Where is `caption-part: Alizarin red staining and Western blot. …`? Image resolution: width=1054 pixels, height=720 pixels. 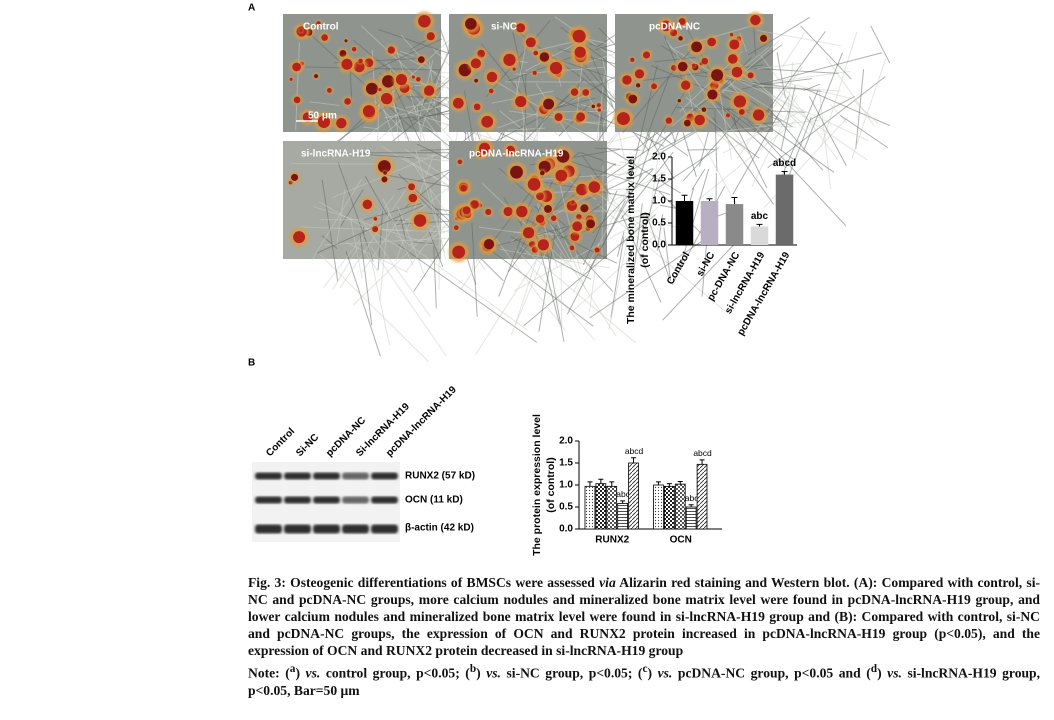 caption-part: Alizarin red staining and Western blot. … is located at coordinates (644, 616).